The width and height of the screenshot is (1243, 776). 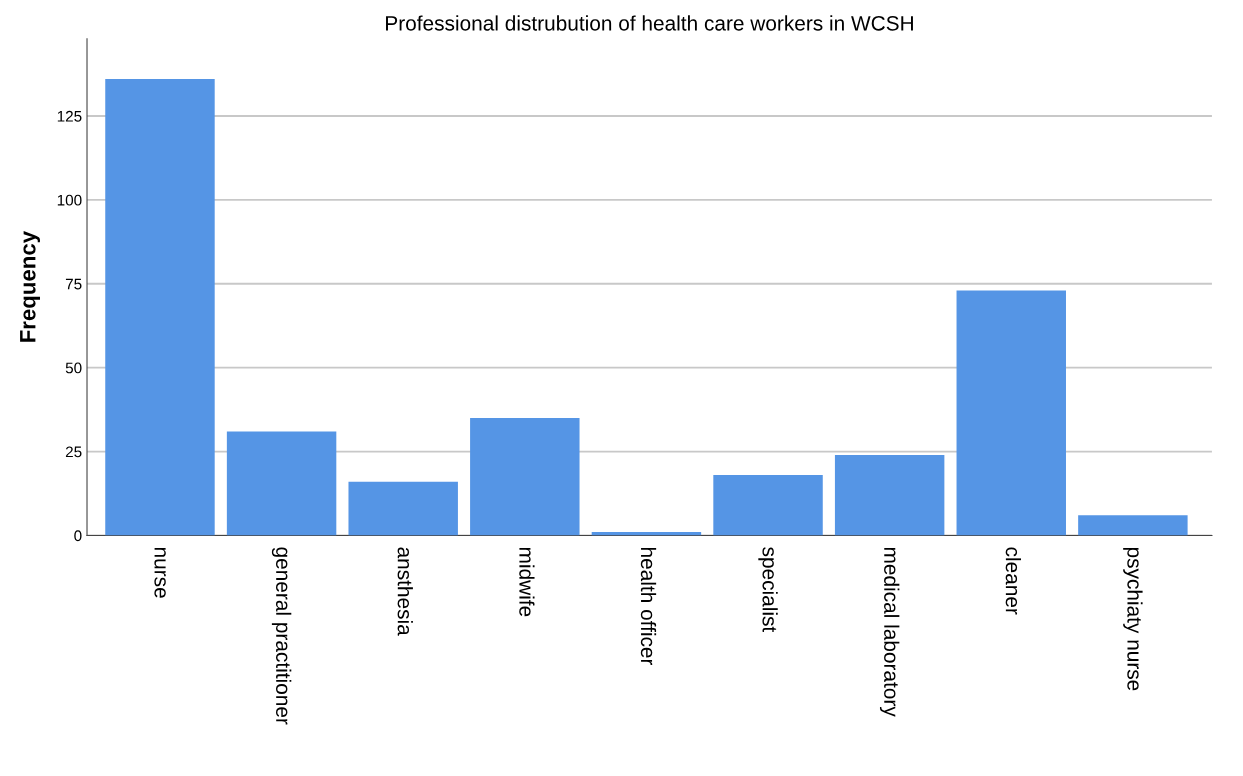 What do you see at coordinates (1133, 619) in the screenshot?
I see `x-tick-label: psychiaty nurse` at bounding box center [1133, 619].